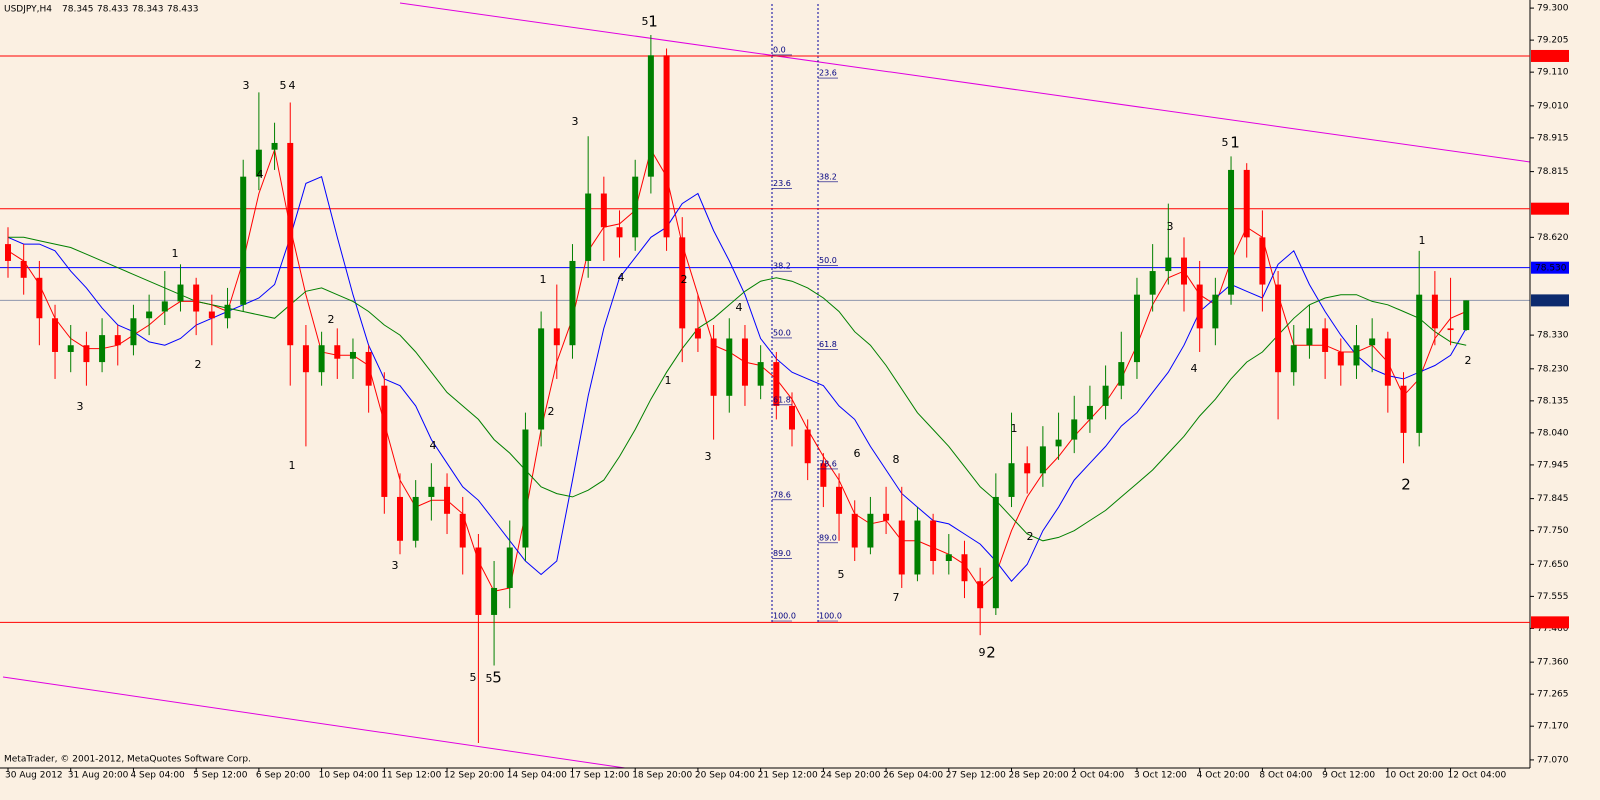 Image resolution: width=1600 pixels, height=800 pixels. Describe the element at coordinates (148, 10) in the screenshot. I see `quote-low: 78.343` at that location.